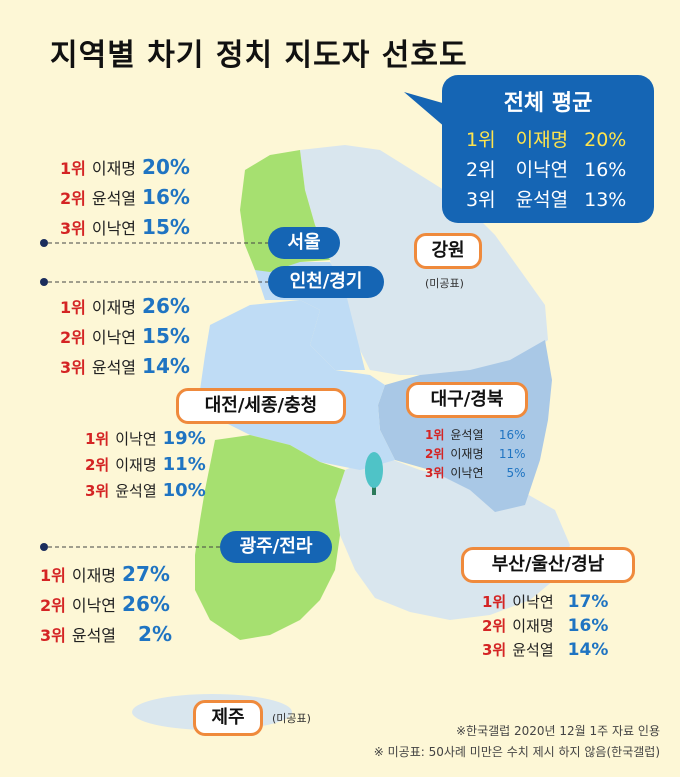 The image size is (680, 777). I want to click on gwangju-ranking: 1위 이재명 27% 2위 이낙연 26% 3위 윤석열 2%, so click(106, 605).